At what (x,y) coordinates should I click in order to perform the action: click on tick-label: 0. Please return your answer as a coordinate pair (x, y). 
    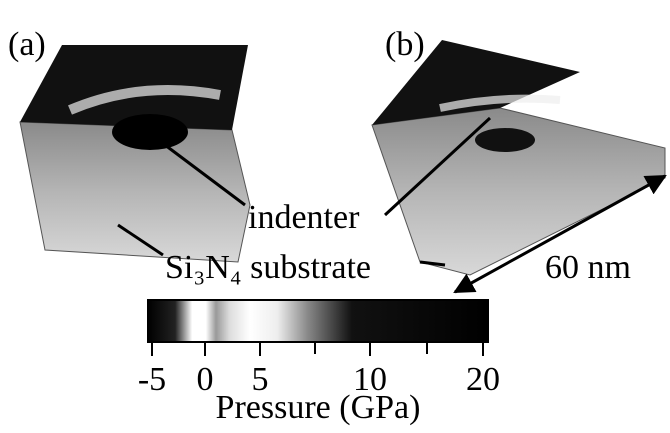
    Looking at the image, I should click on (205, 379).